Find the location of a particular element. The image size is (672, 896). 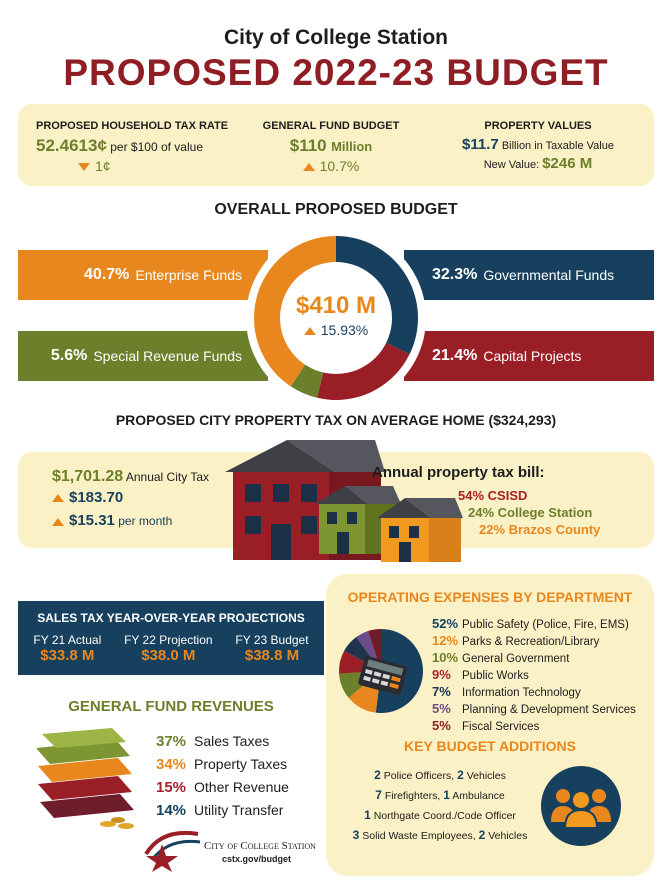

houses-illustration-icon is located at coordinates (344, 501).